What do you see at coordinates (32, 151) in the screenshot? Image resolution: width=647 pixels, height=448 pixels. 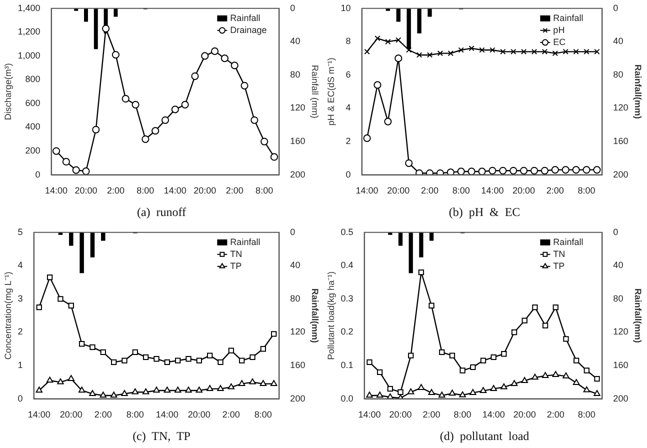 I see `y-tick-label: 200` at bounding box center [32, 151].